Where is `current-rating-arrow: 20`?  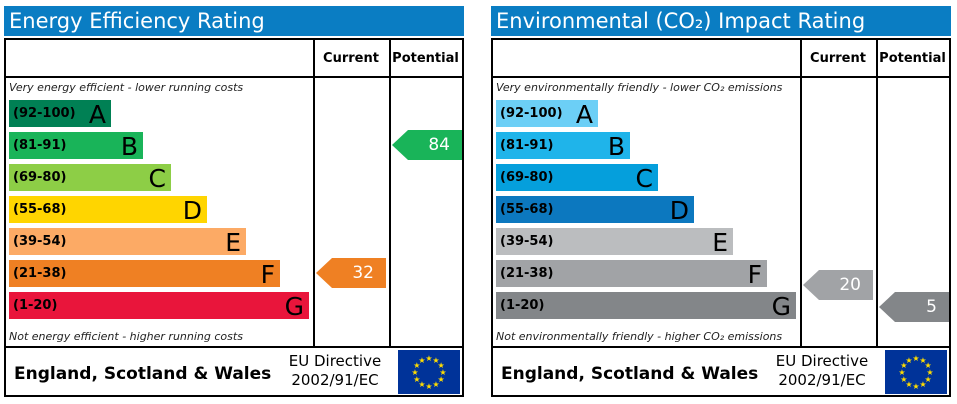
current-rating-arrow: 20 is located at coordinates (838, 285).